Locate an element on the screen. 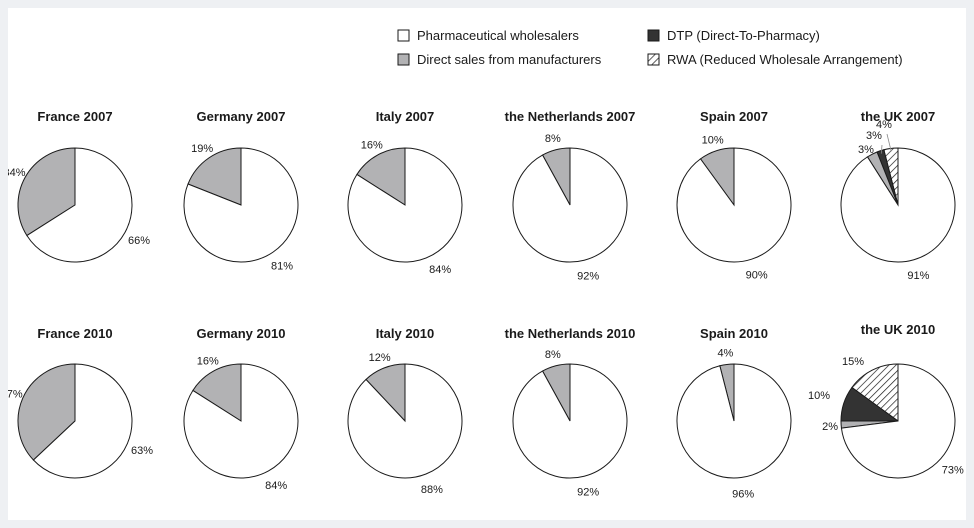 This screenshot has height=528, width=974. pie-title: the Netherlands 2007 is located at coordinates (570, 116).